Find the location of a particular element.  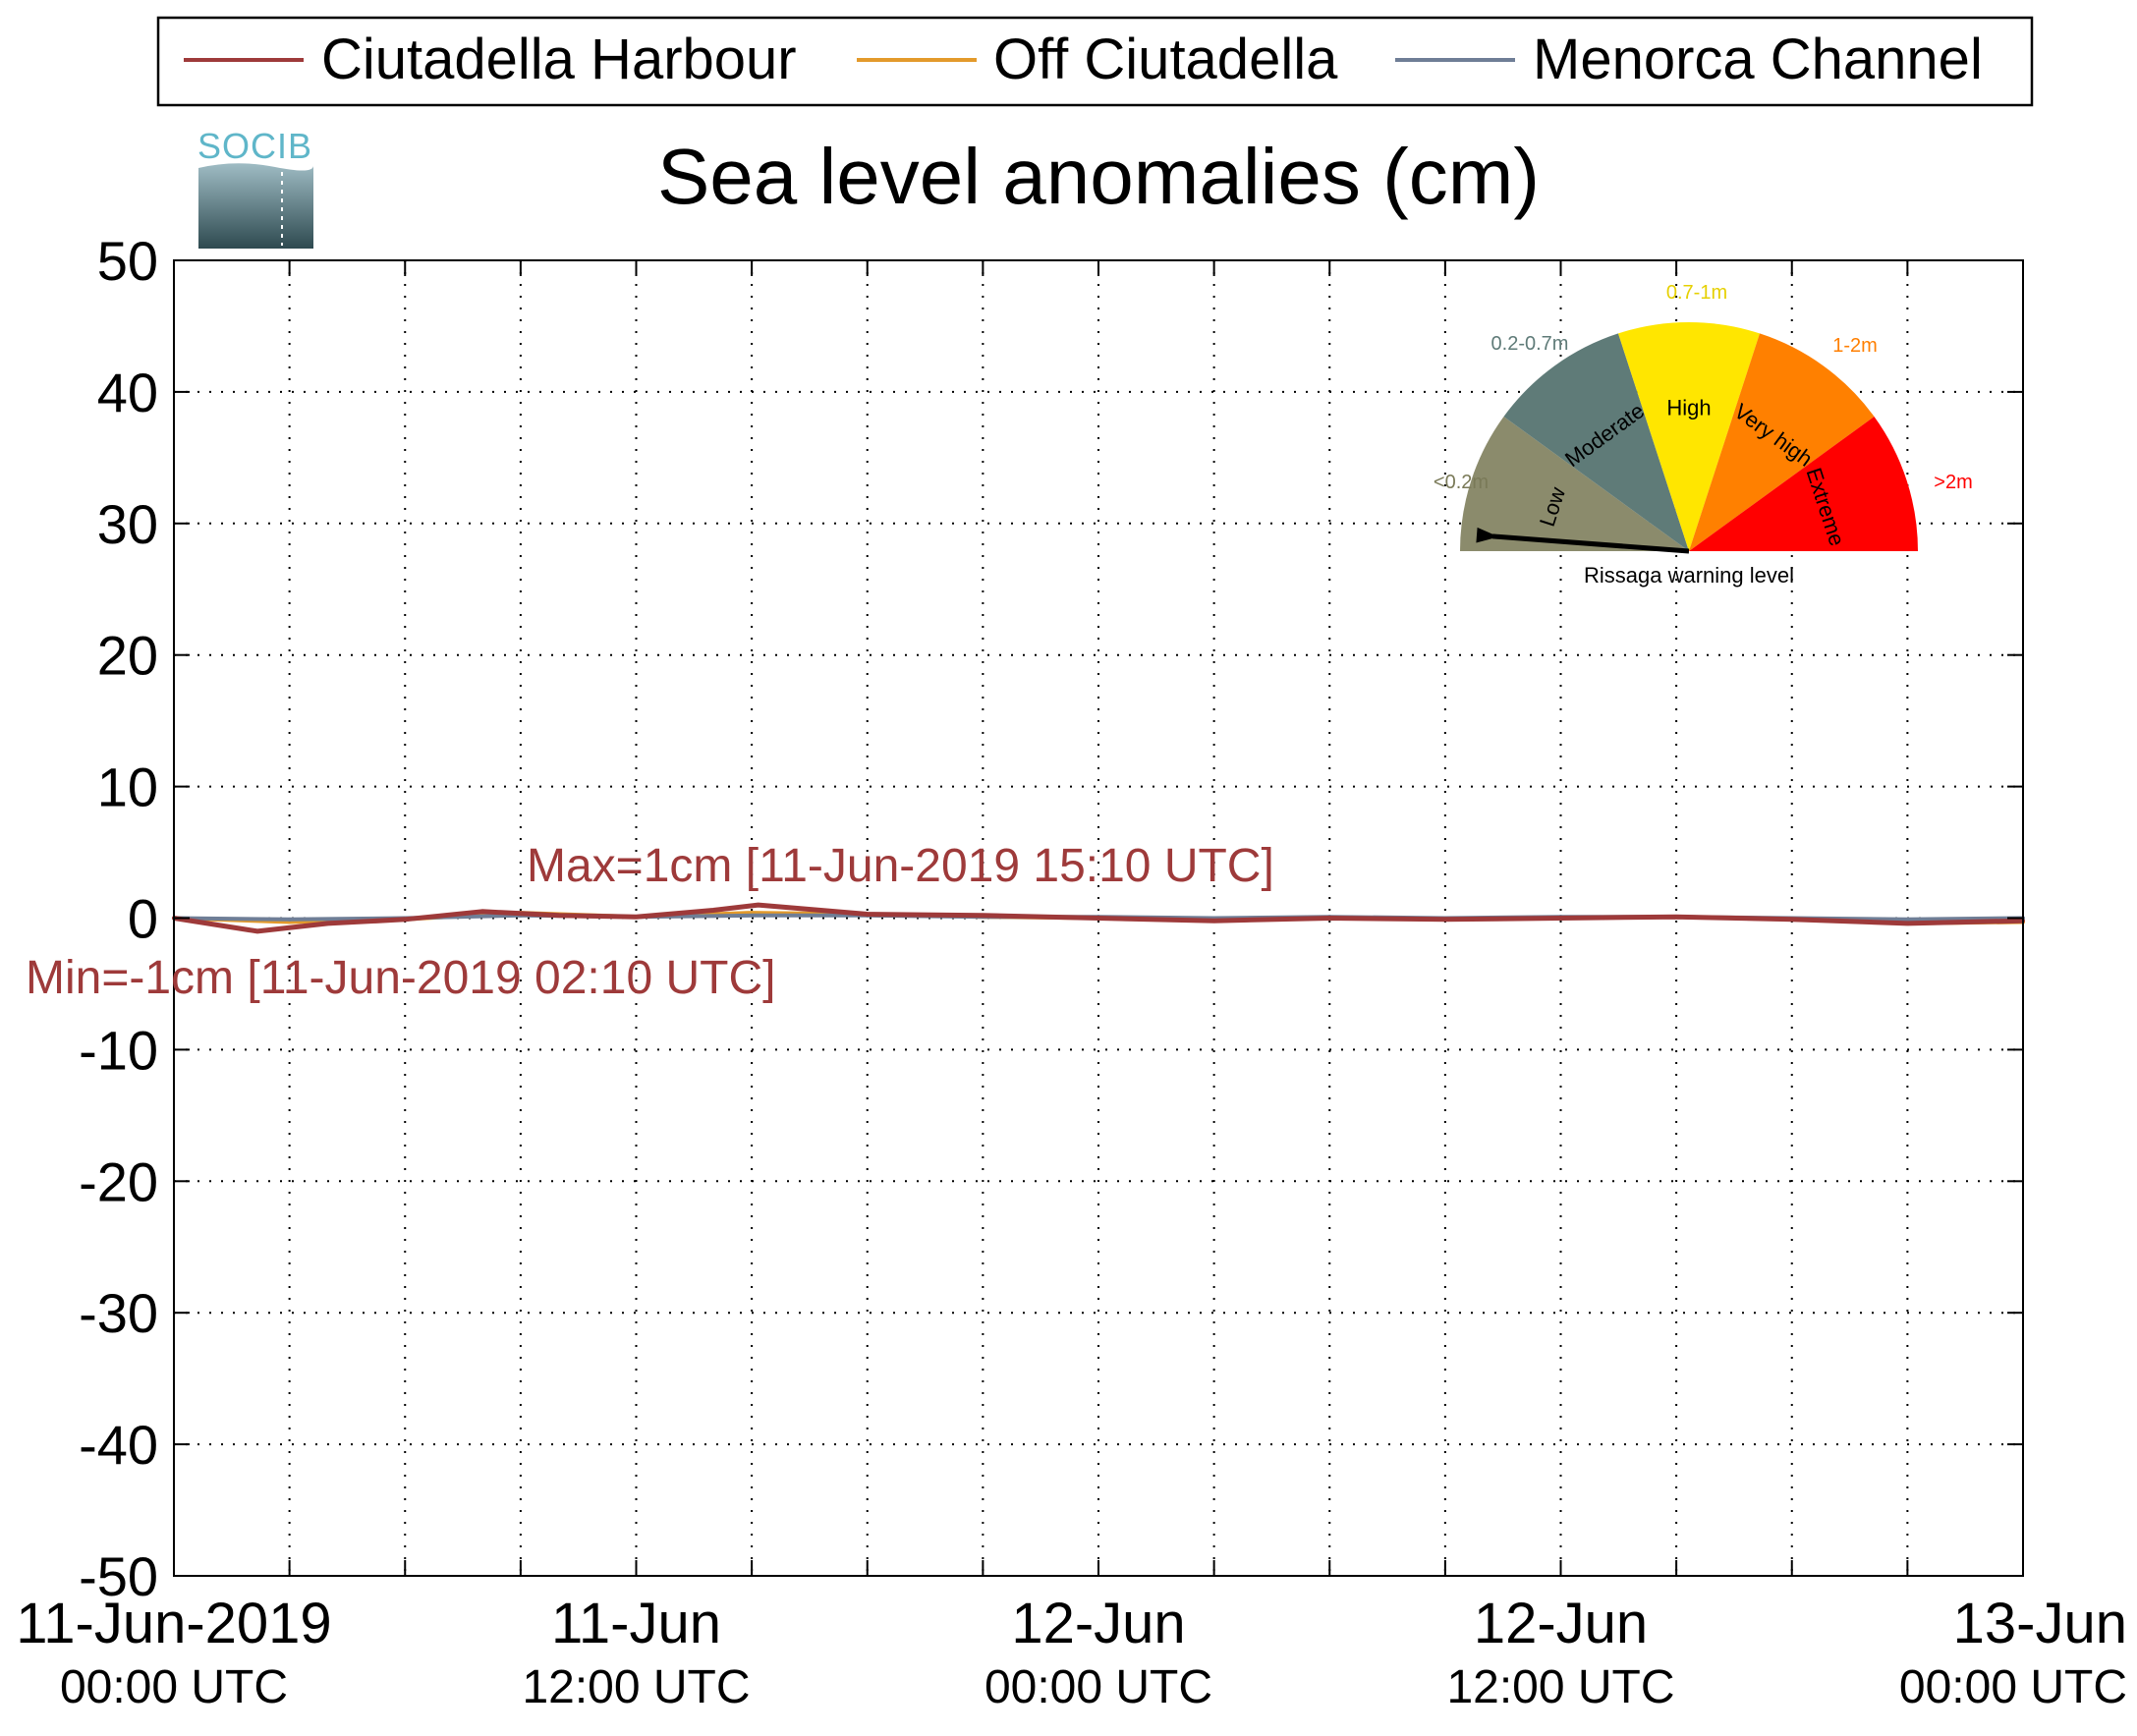

y-tick-label: 10 is located at coordinates (127, 787).